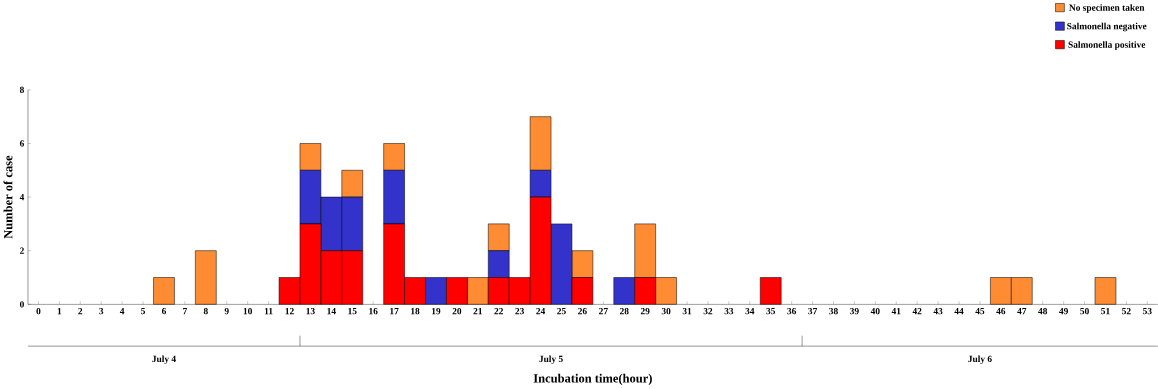 This screenshot has width=1158, height=389. Describe the element at coordinates (289, 311) in the screenshot. I see `x-tick-label: 12` at that location.